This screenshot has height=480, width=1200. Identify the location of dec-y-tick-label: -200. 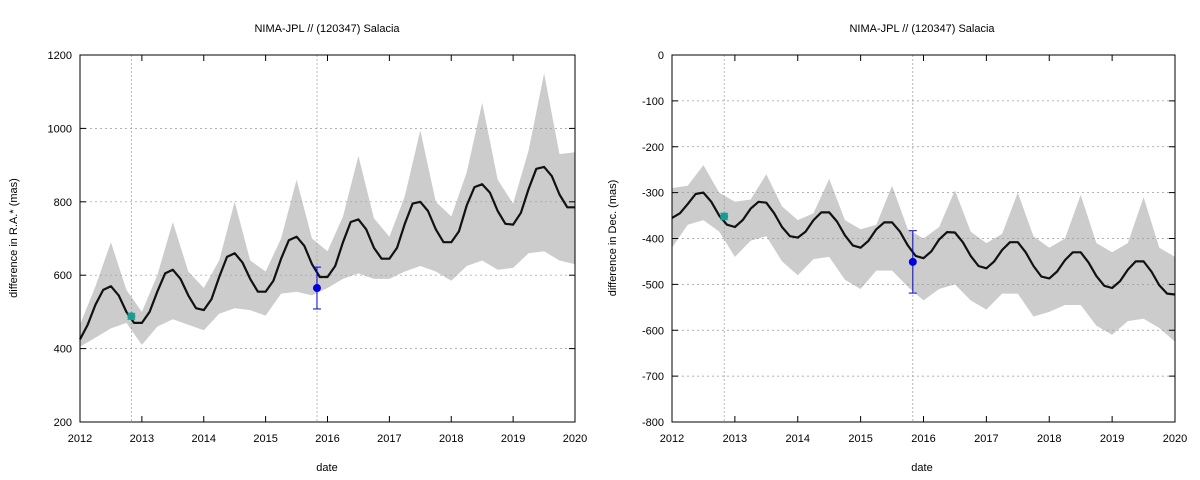
(653, 148).